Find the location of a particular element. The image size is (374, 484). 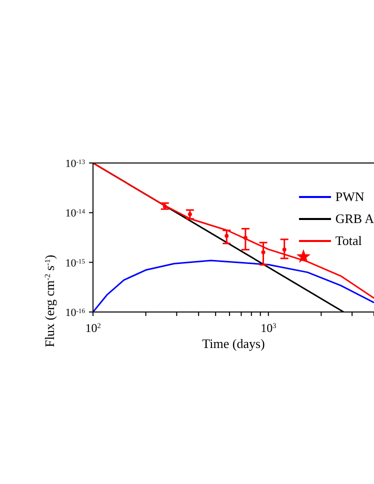

legend-label: GRB A is located at coordinates (354, 219).